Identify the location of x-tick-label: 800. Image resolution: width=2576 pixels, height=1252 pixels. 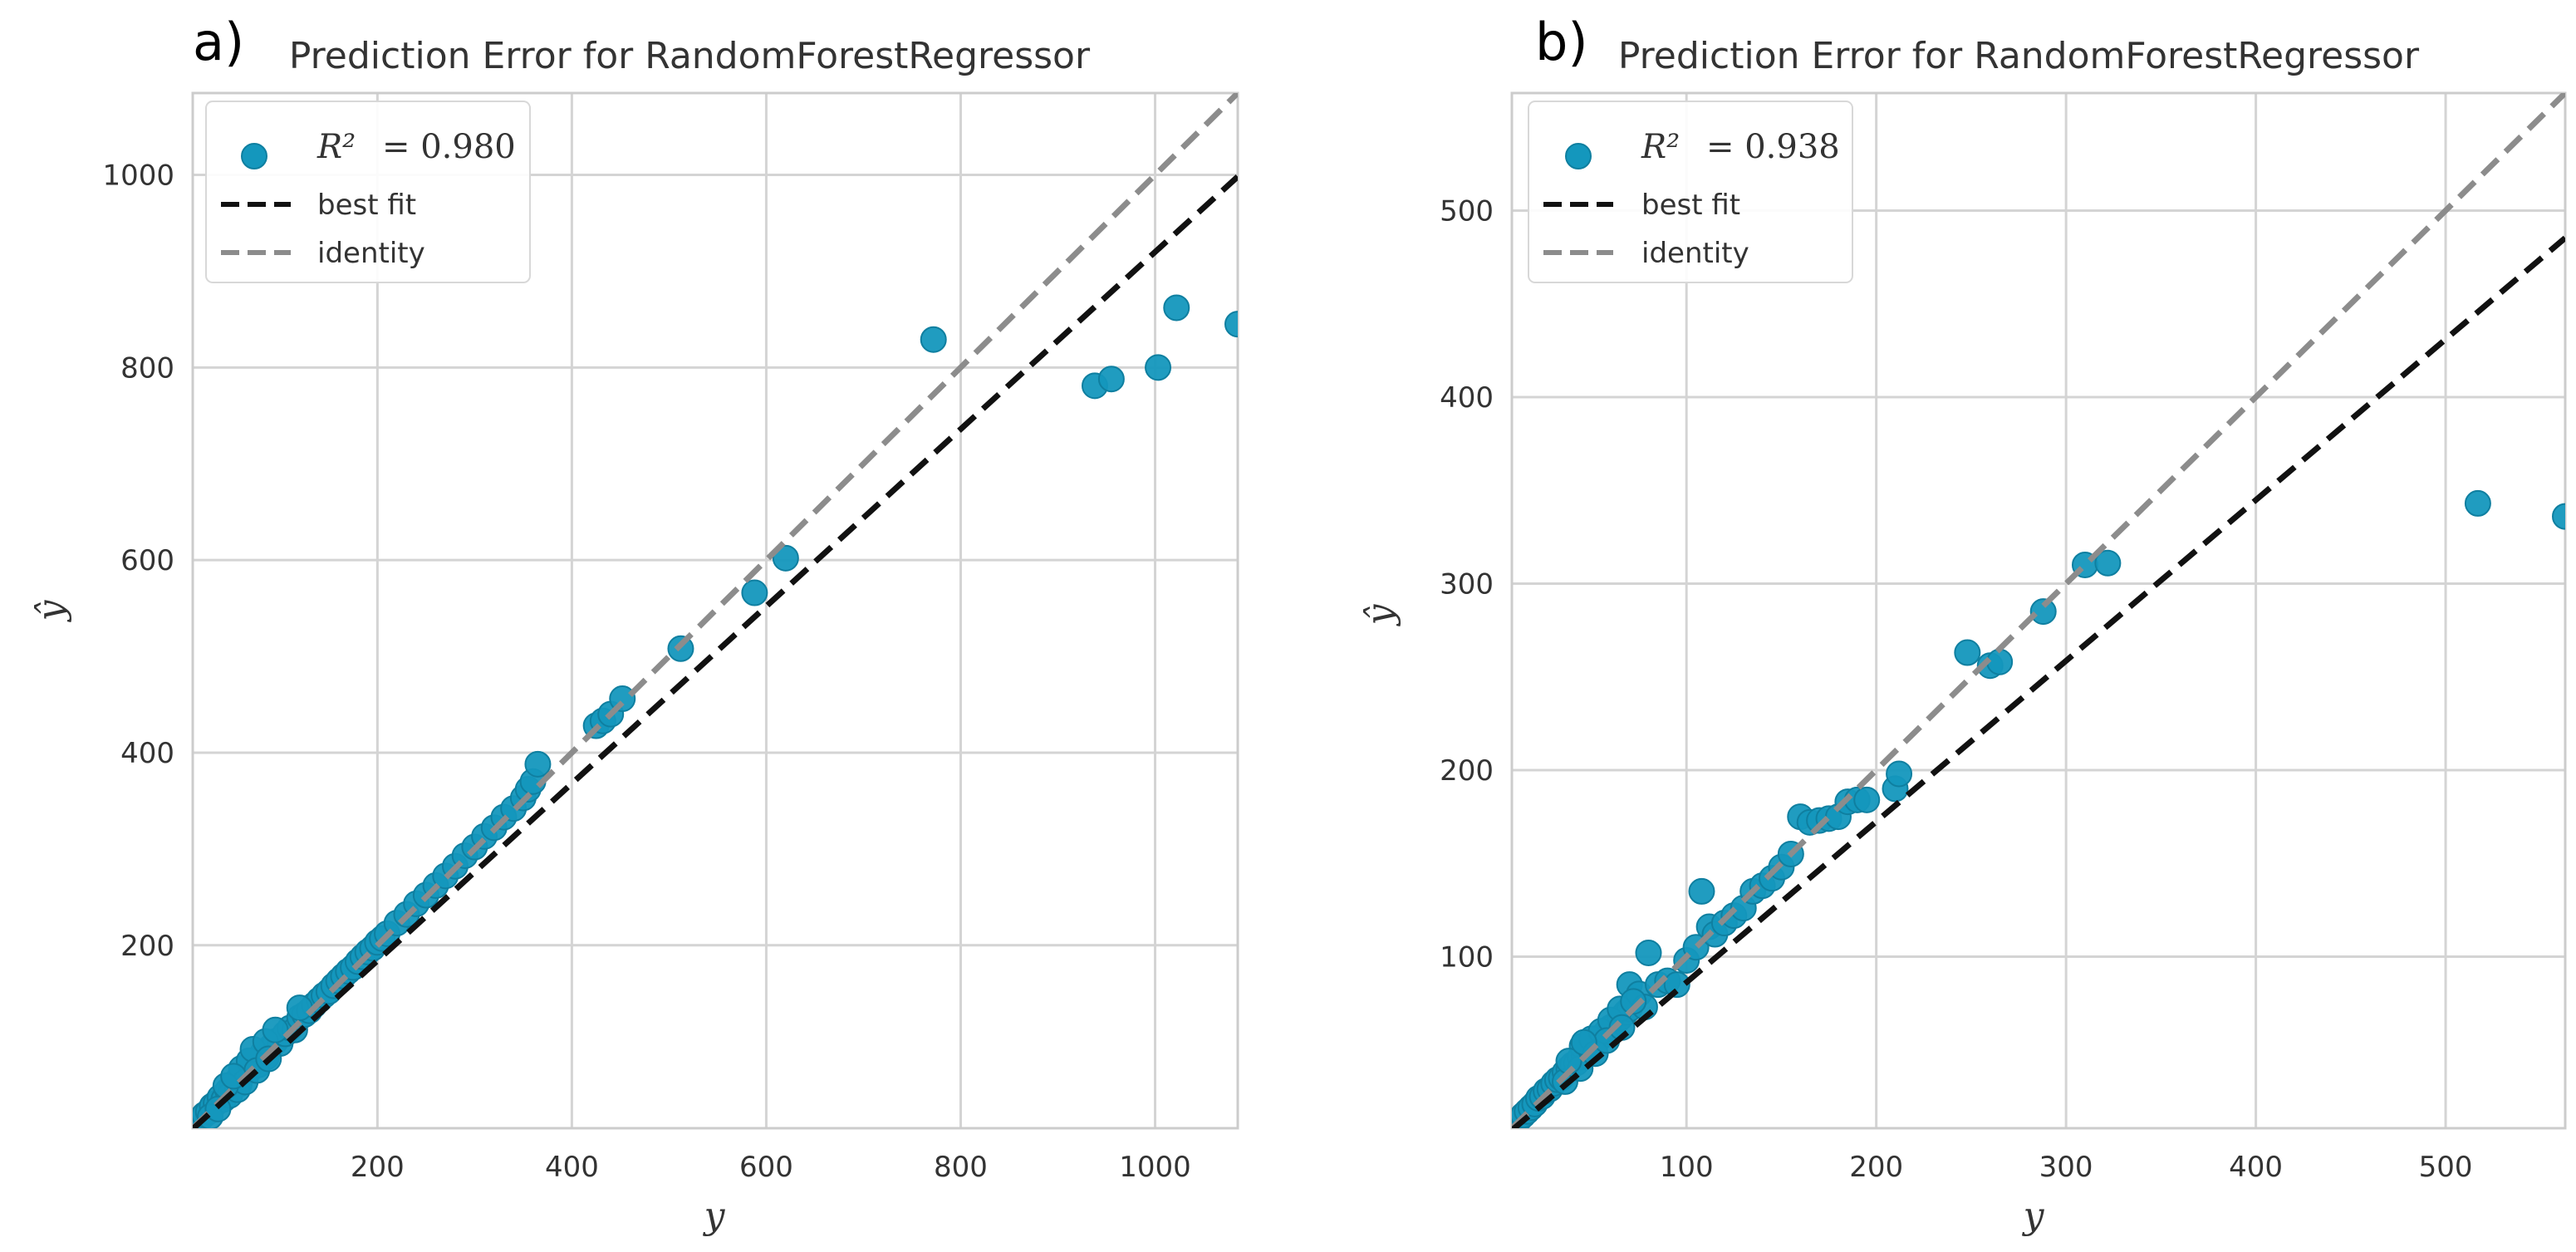
(961, 1167).